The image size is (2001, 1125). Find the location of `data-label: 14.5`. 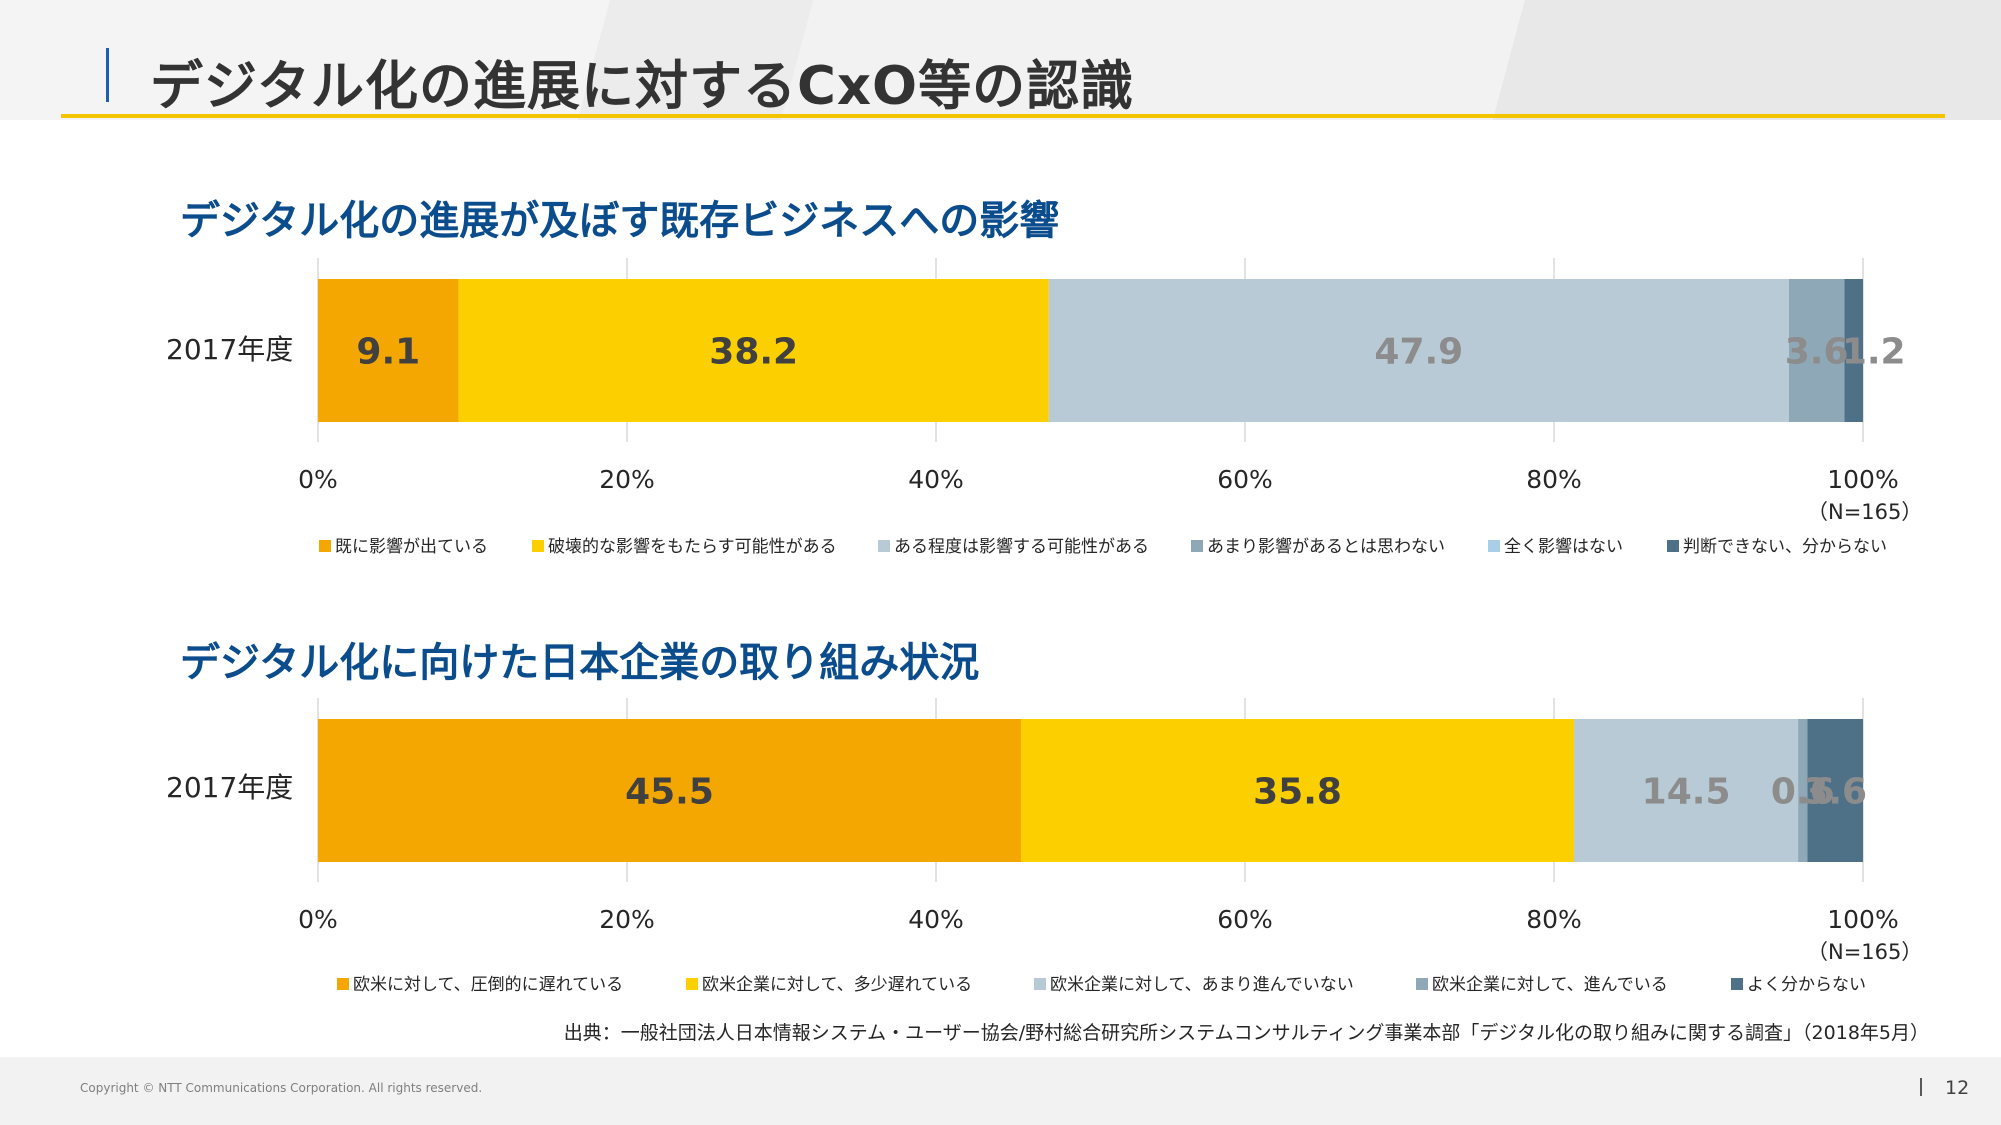

data-label: 14.5 is located at coordinates (1686, 792).